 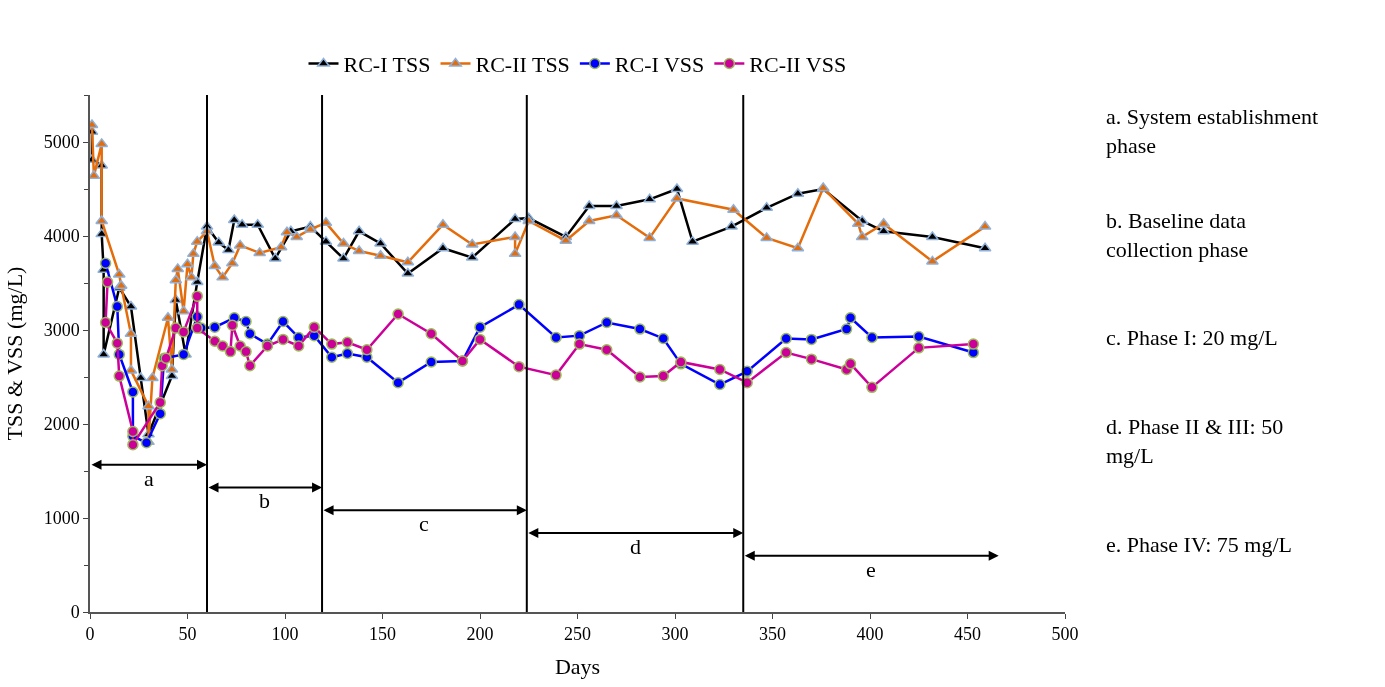 What do you see at coordinates (1177, 235) in the screenshot?
I see `text: b. Baseline data collection phase` at bounding box center [1177, 235].